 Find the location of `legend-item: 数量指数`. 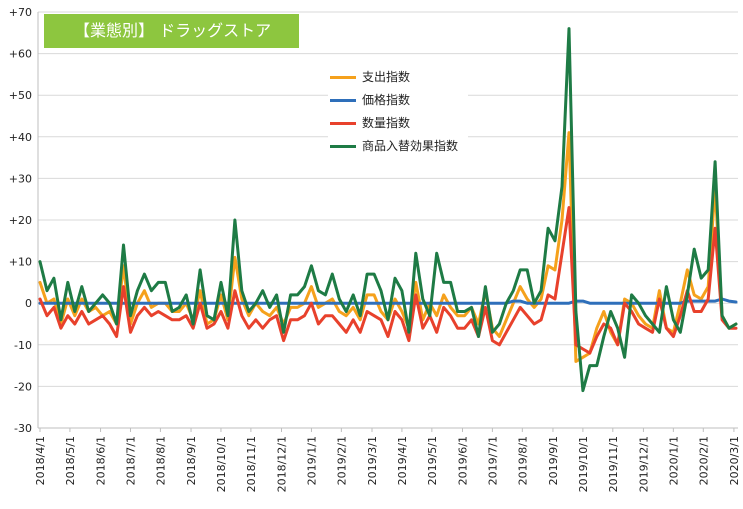

legend-item: 数量指数 is located at coordinates (398, 123).